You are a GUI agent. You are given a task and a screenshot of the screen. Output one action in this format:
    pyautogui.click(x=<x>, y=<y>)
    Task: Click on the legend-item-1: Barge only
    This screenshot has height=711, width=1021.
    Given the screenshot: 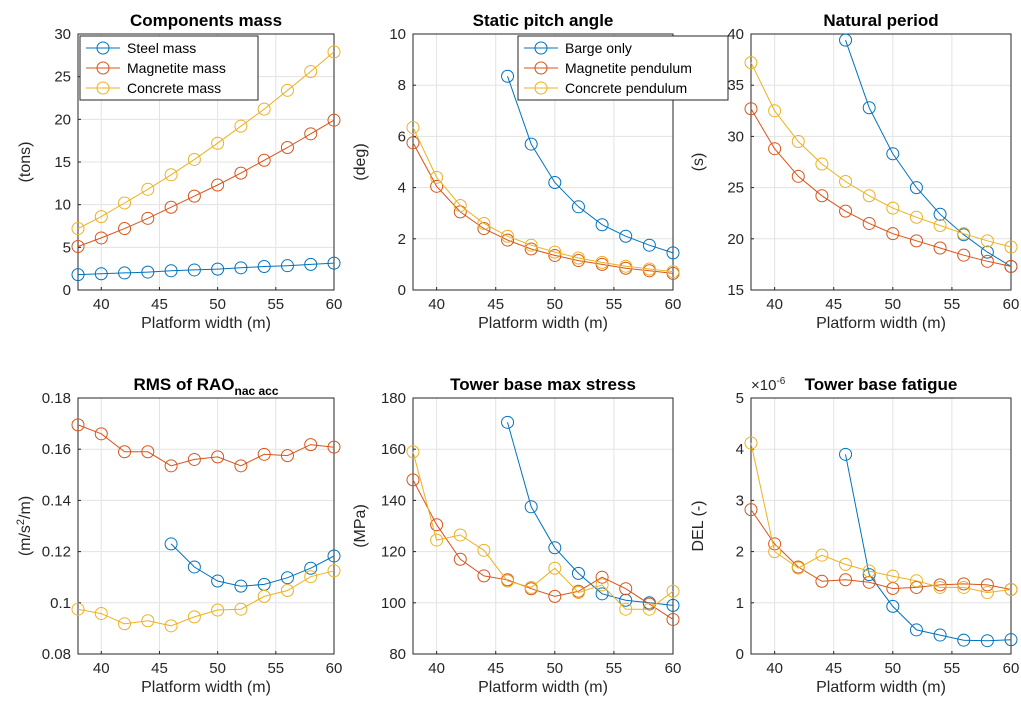 What is the action you would take?
    pyautogui.click(x=578, y=48)
    